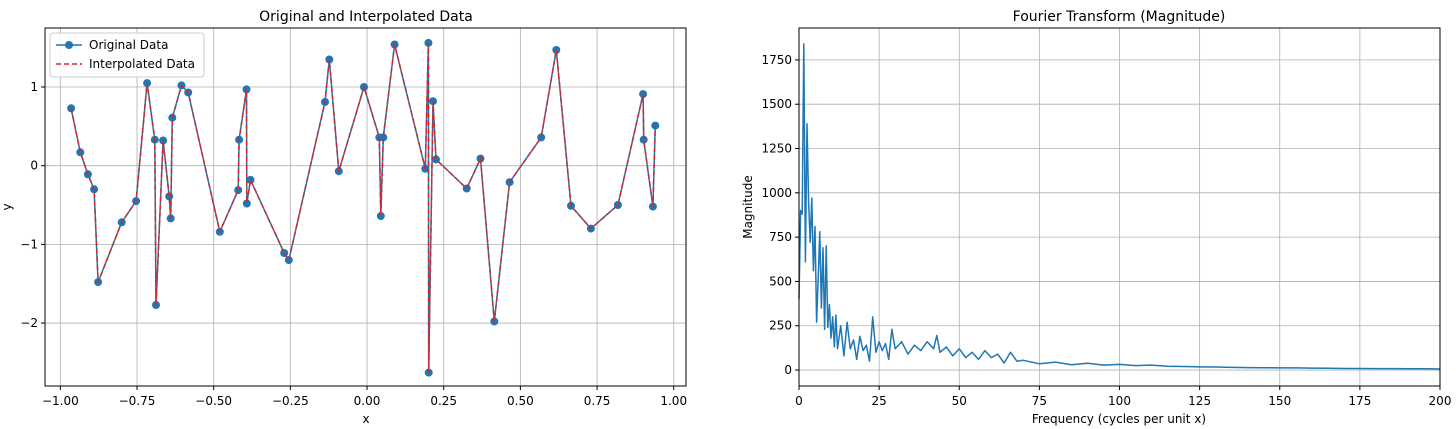  What do you see at coordinates (776, 193) in the screenshot?
I see `y-tick-label: 1000` at bounding box center [776, 193].